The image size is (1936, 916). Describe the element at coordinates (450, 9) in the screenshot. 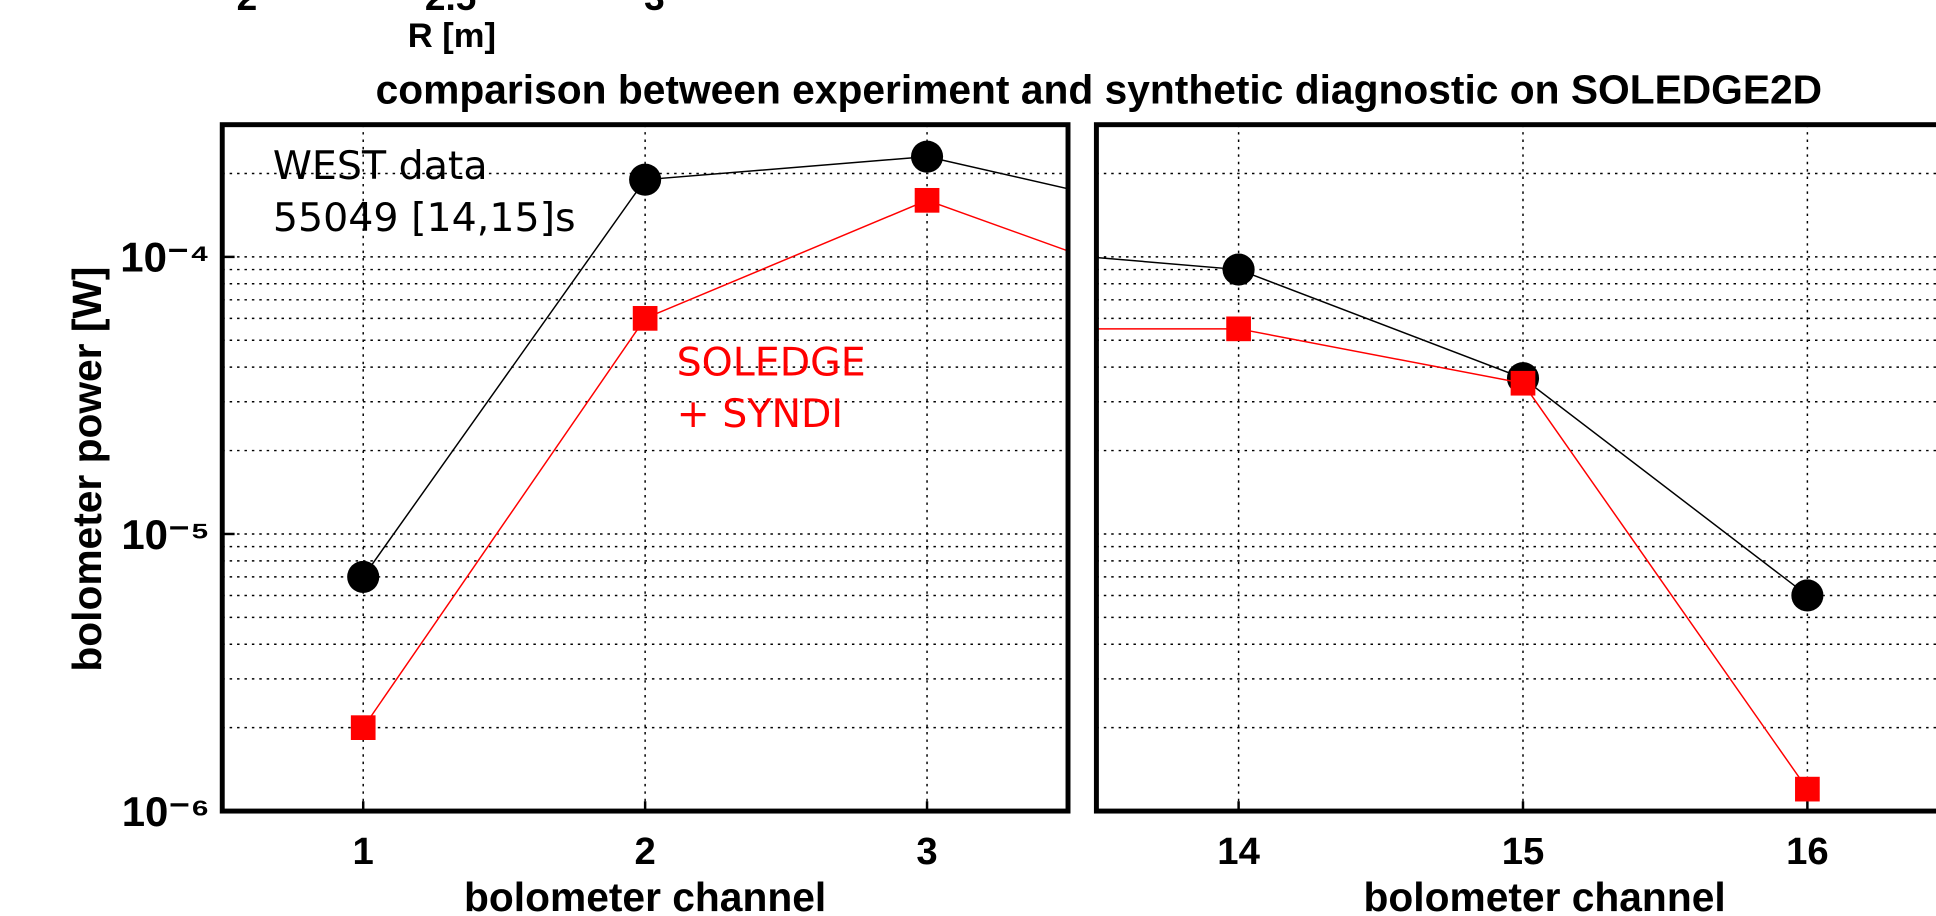

I see `fragment-tick: 2.5` at that location.